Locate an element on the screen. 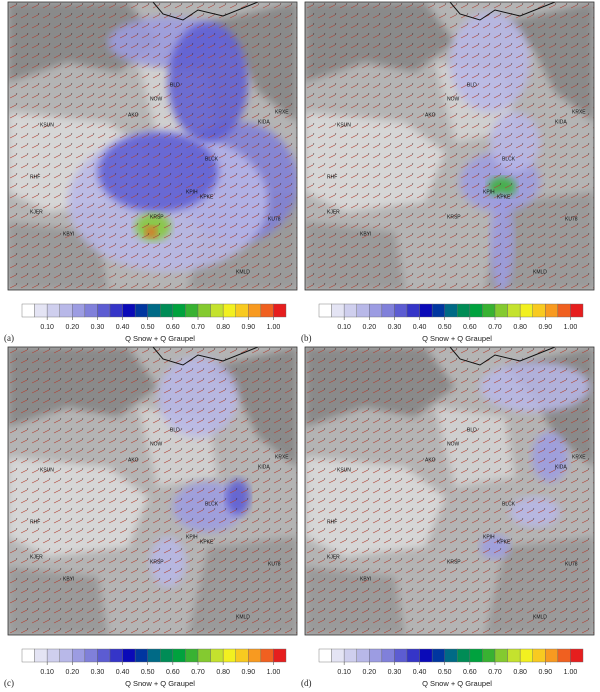 Image resolution: width=600 pixels, height=692 pixels. panel-label: (d) is located at coordinates (306, 683).